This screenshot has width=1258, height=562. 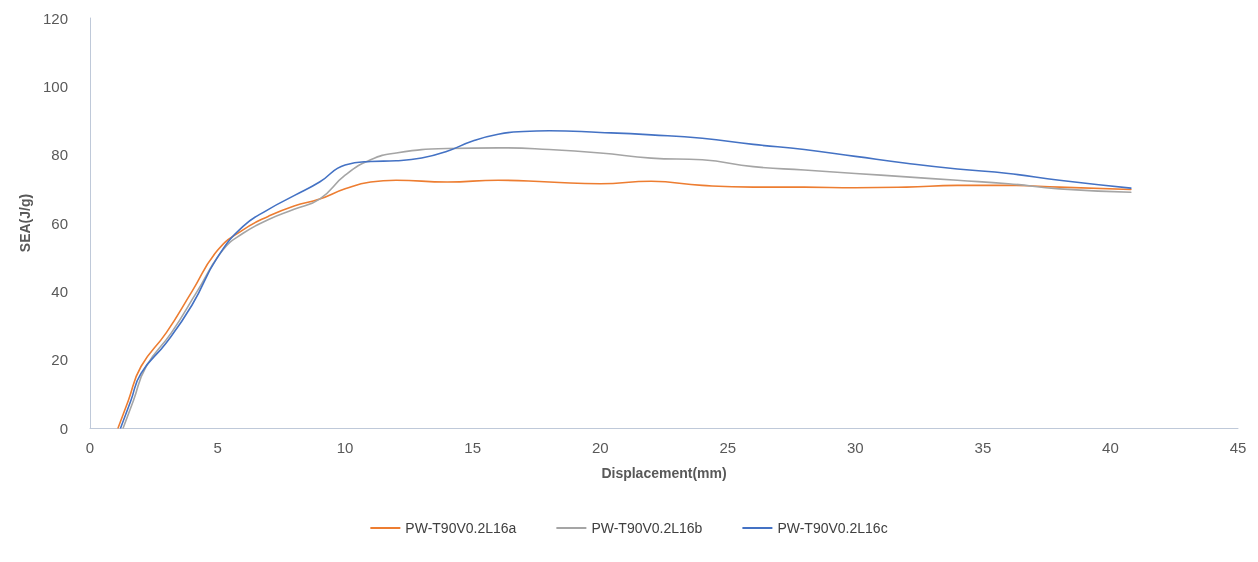 I want to click on x-tick-label: 20, so click(x=600, y=447).